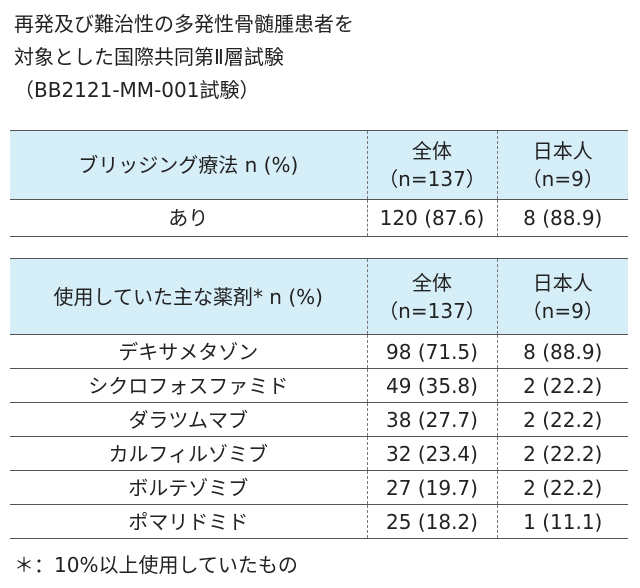  Describe the element at coordinates (431, 487) in the screenshot. I see `cell: 27 (19.7)` at that location.